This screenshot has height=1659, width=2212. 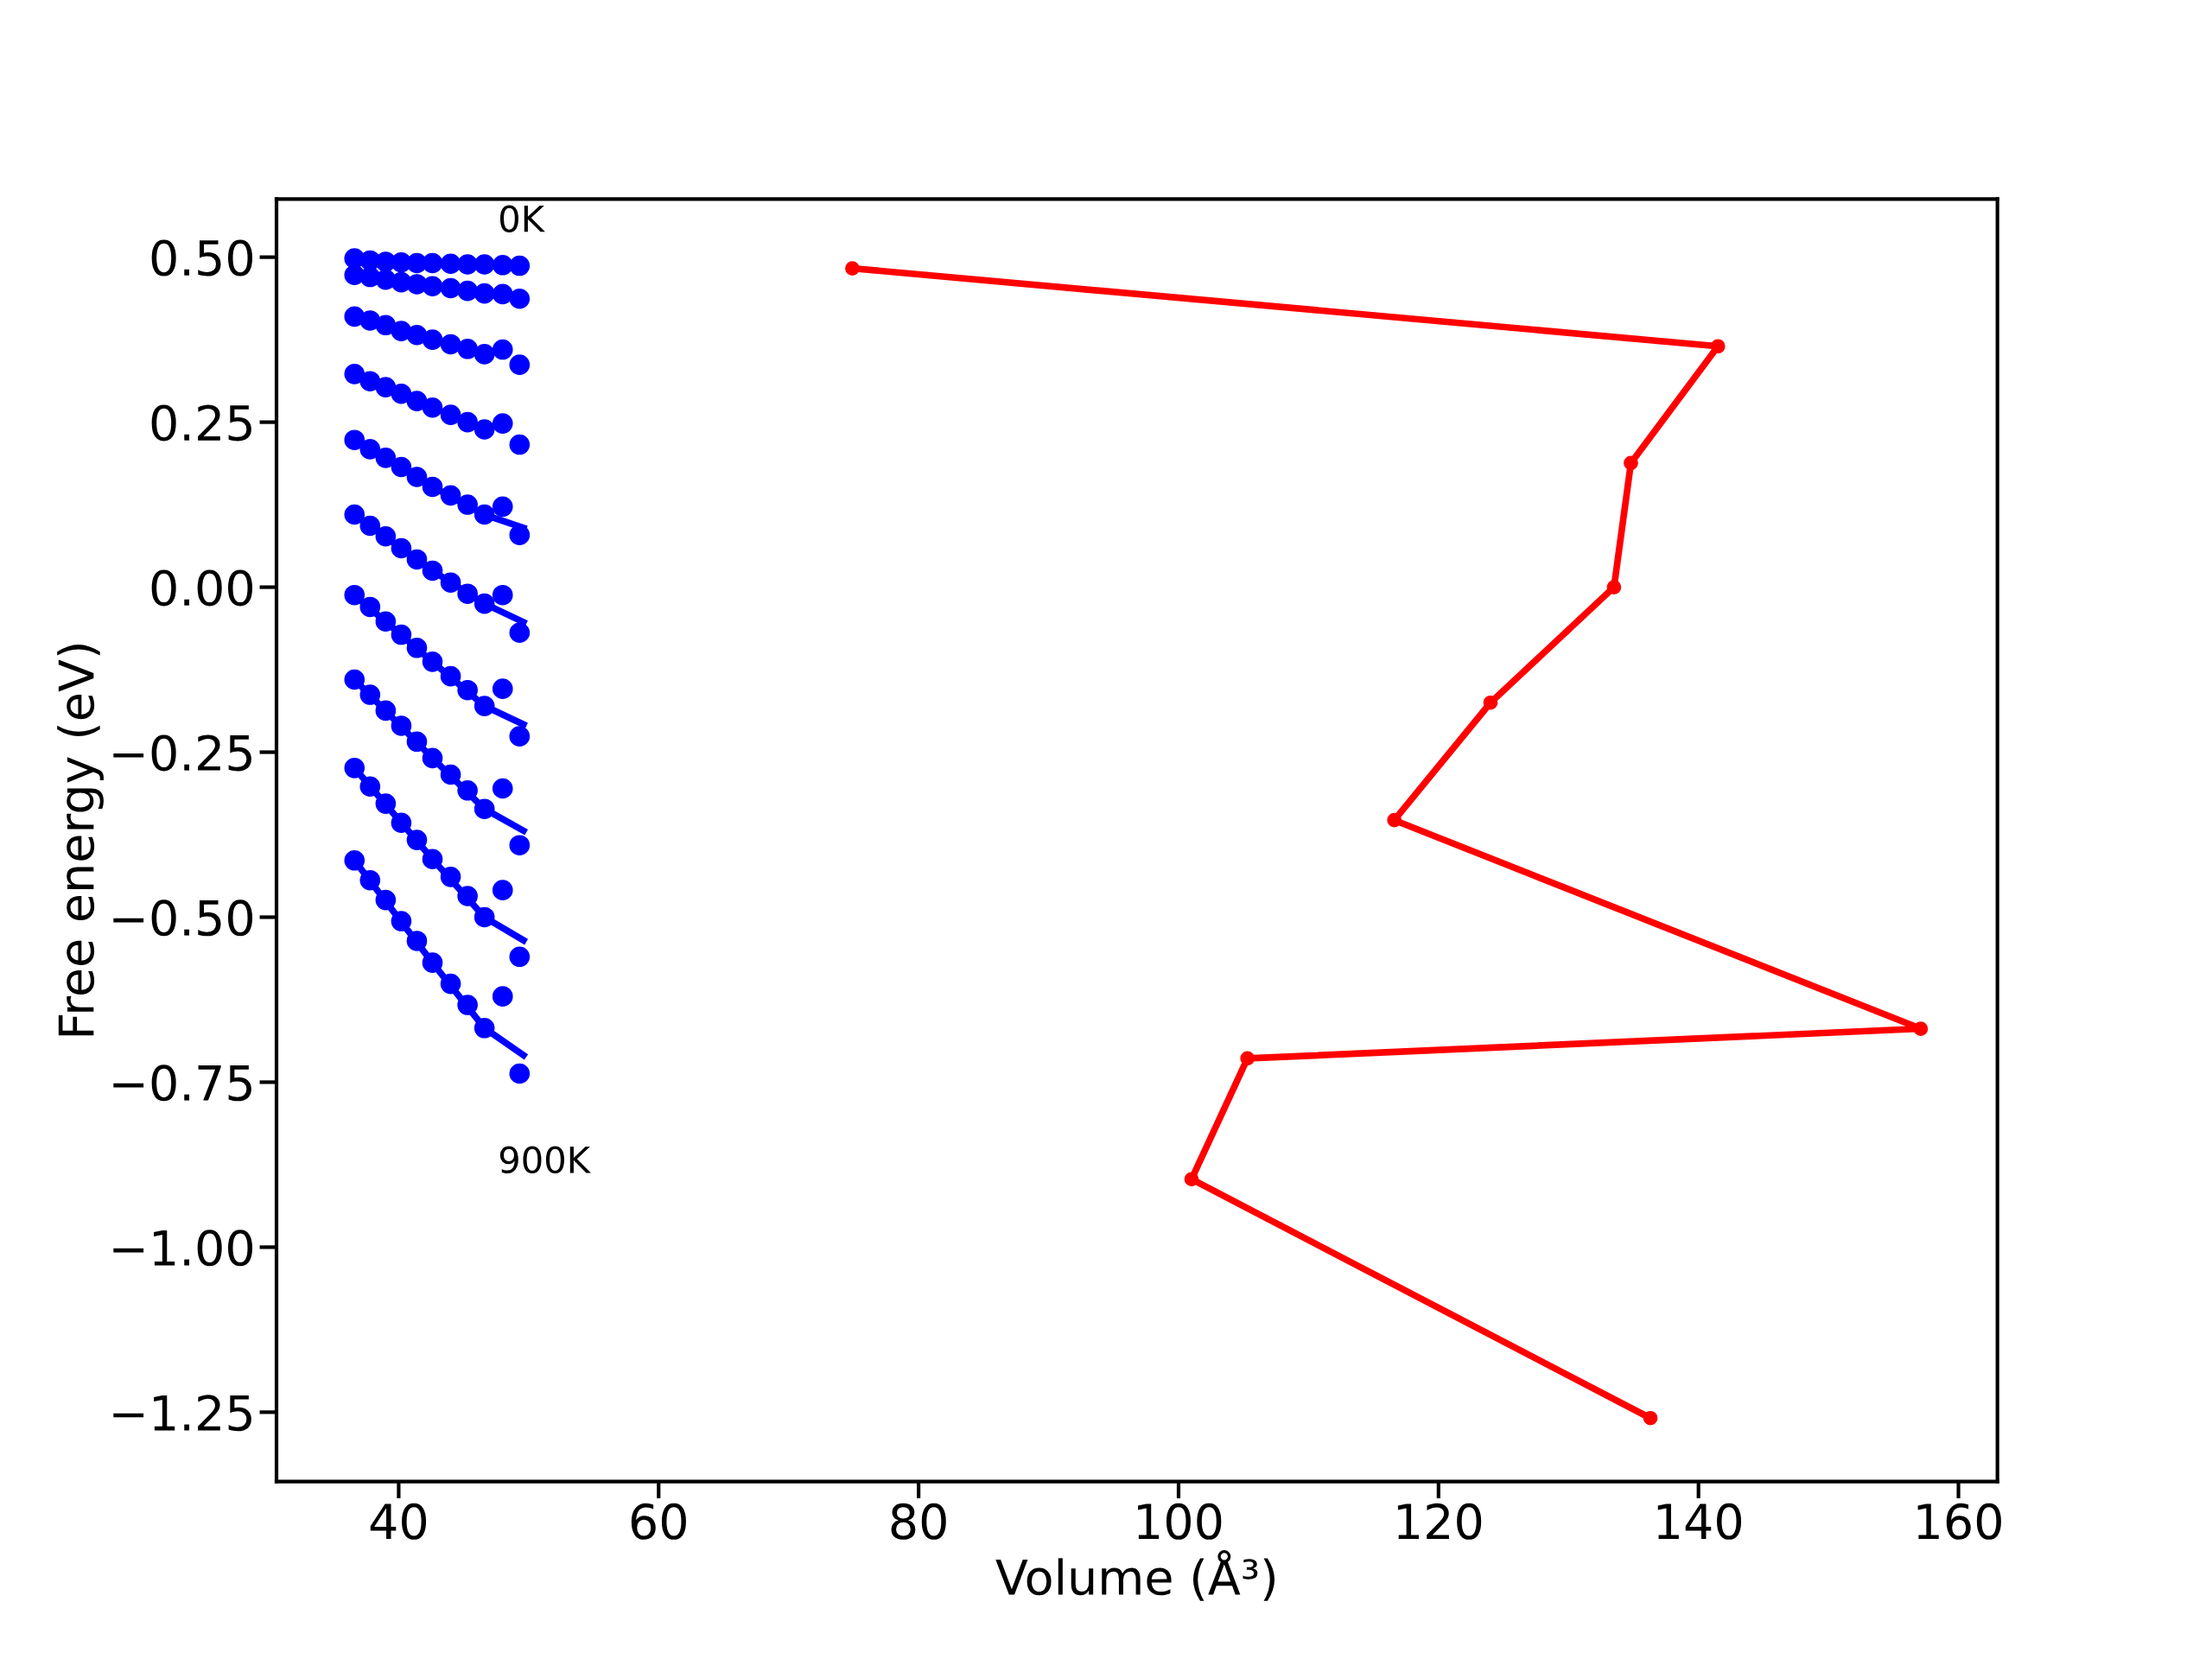 I want to click on y-tick-label: −0.25, so click(x=182, y=753).